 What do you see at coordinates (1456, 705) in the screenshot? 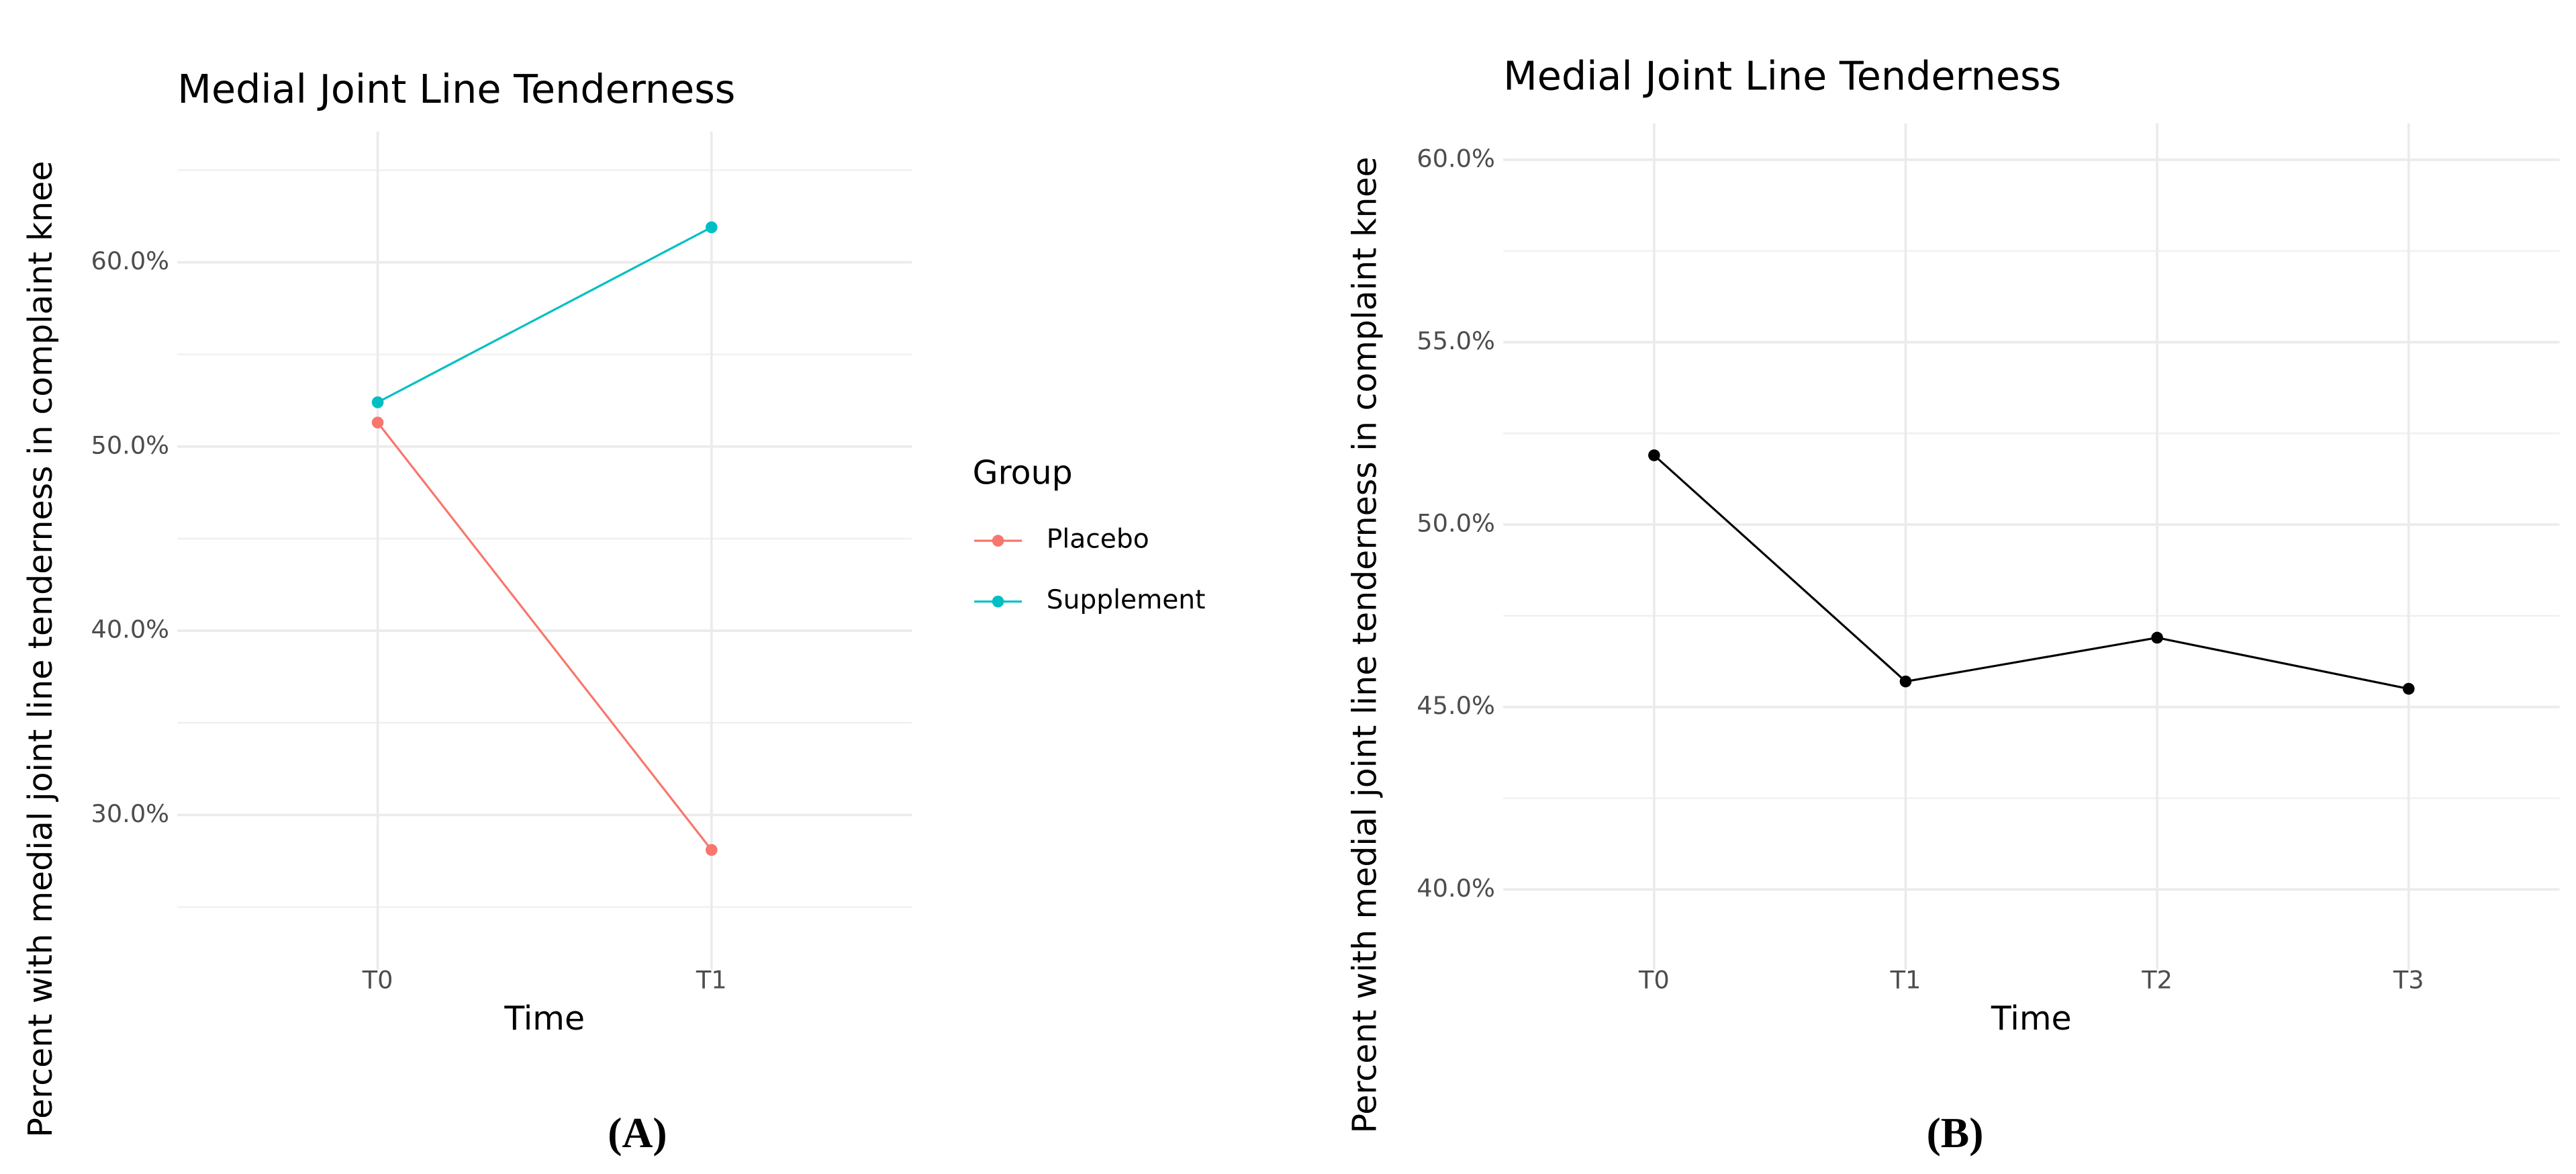
I see `y-tick-label: 45.0%` at bounding box center [1456, 705].